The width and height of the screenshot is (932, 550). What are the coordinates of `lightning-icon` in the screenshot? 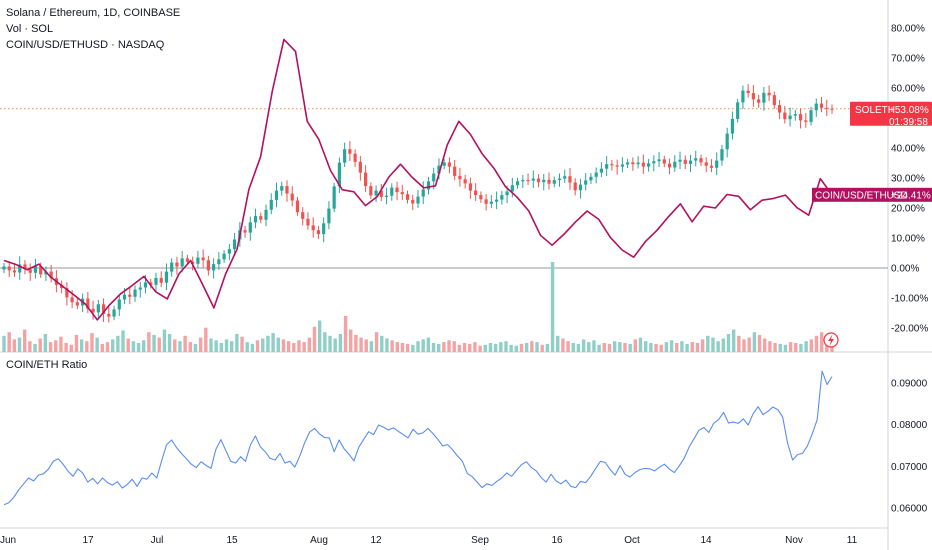 It's located at (831, 340).